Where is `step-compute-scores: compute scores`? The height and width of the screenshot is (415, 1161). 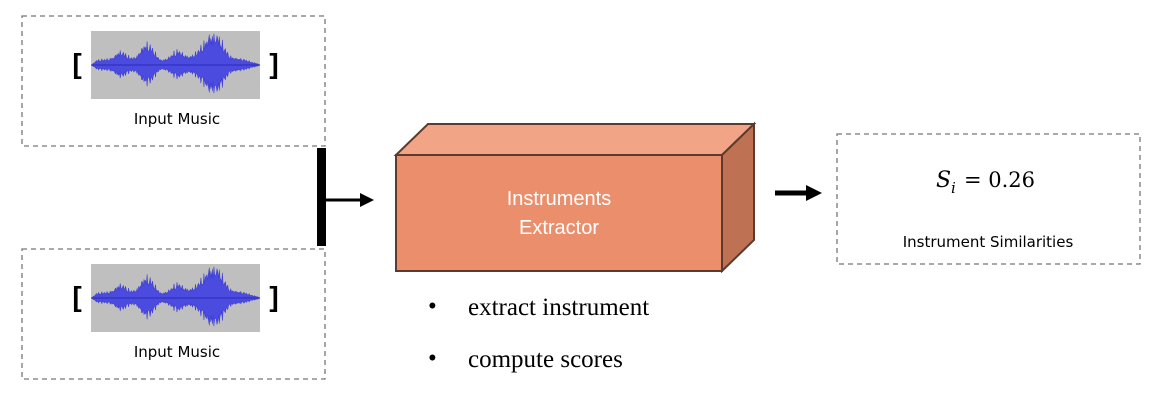 step-compute-scores: compute scores is located at coordinates (545, 359).